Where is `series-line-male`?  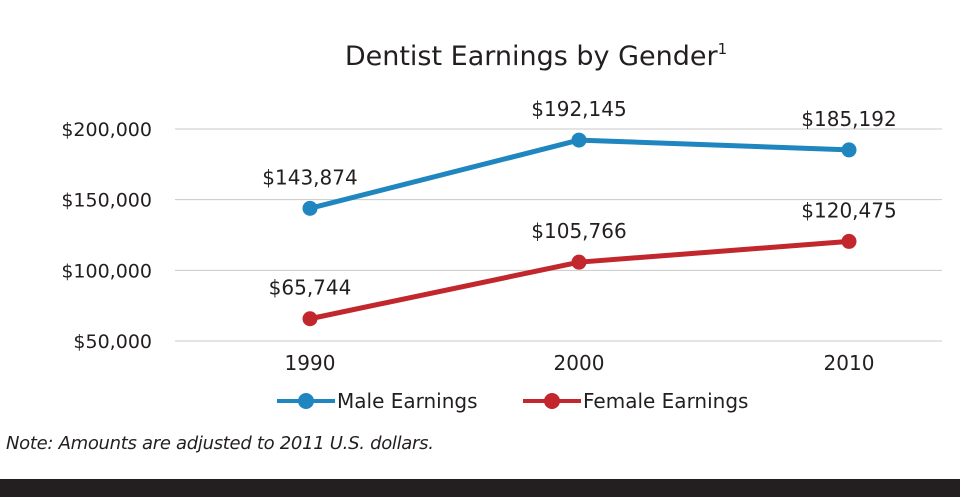 series-line-male is located at coordinates (579, 174).